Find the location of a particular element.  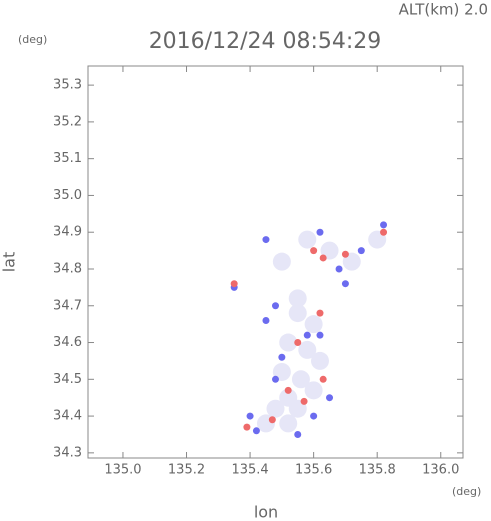

x-tick-label: 135.8 is located at coordinates (377, 470).